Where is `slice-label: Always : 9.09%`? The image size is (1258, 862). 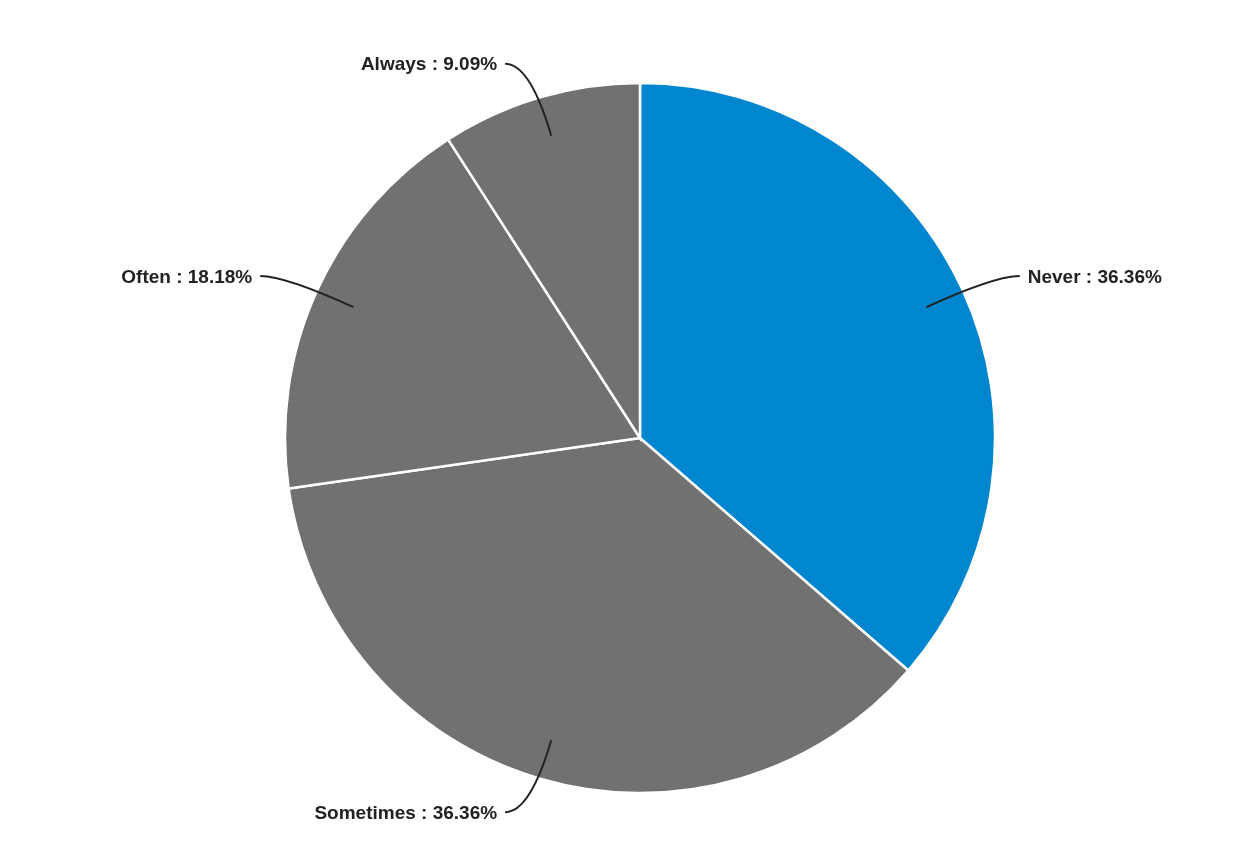
slice-label: Always : 9.09% is located at coordinates (429, 64).